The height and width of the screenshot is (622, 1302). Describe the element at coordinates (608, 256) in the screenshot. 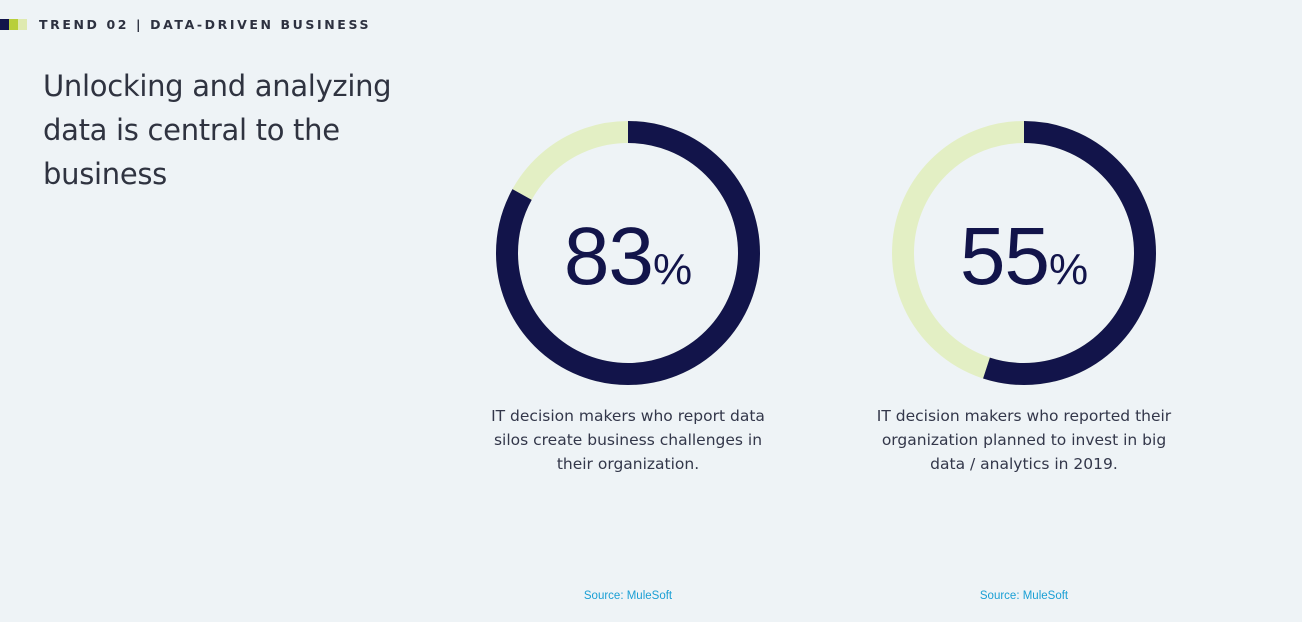

I see `donut-1-value: 83` at that location.